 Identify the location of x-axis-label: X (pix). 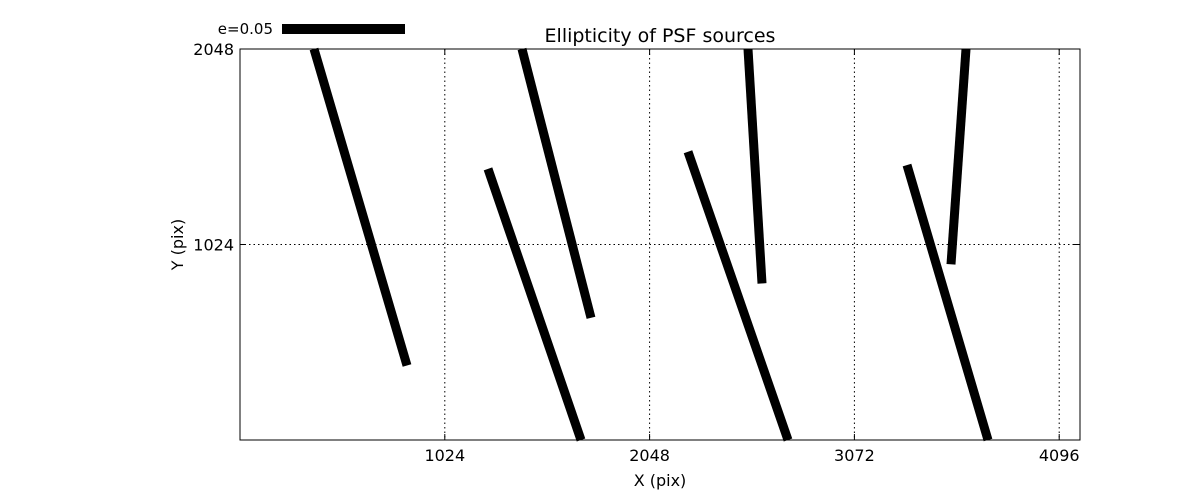
(660, 480).